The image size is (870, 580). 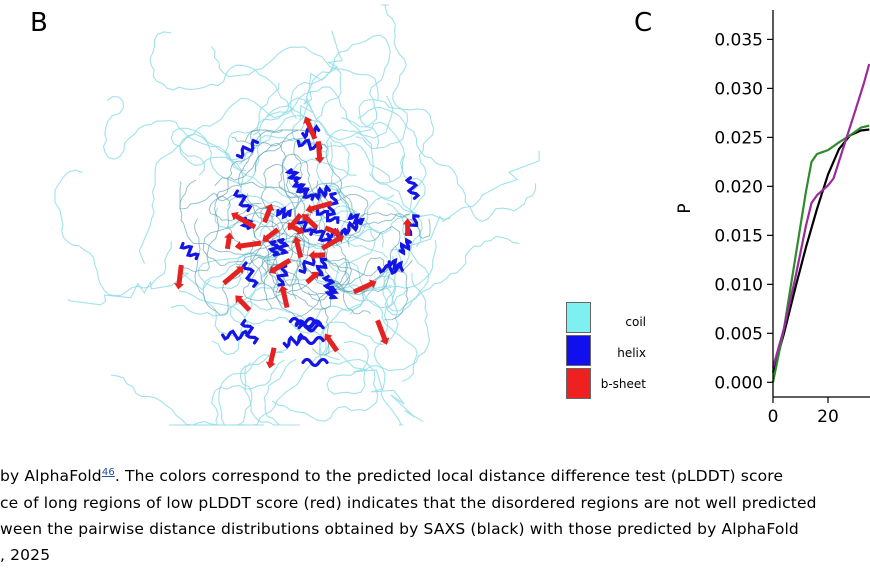 What do you see at coordinates (738, 334) in the screenshot?
I see `y-tick-label: 0.005` at bounding box center [738, 334].